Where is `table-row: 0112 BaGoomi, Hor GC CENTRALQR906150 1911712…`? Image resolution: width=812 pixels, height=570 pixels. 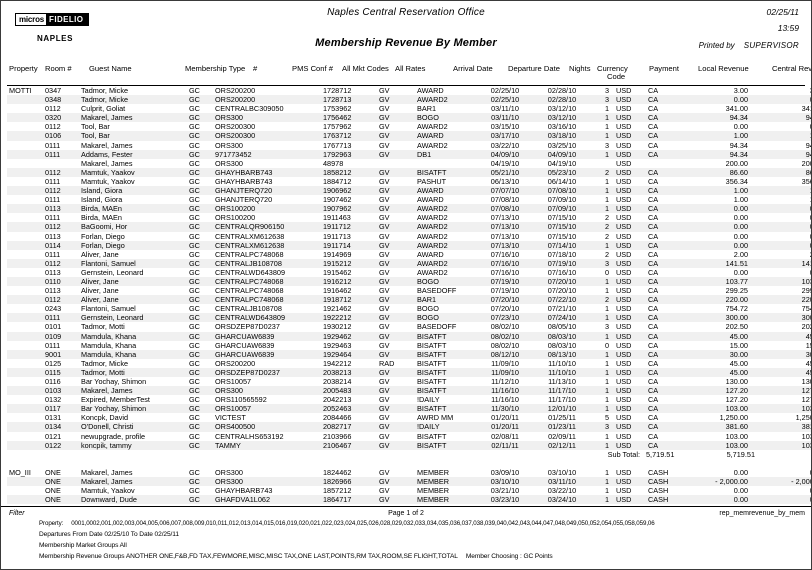 table-row: 0112 BaGoomi, Hor GC CENTRALQR906150 1911712… is located at coordinates (409, 227).